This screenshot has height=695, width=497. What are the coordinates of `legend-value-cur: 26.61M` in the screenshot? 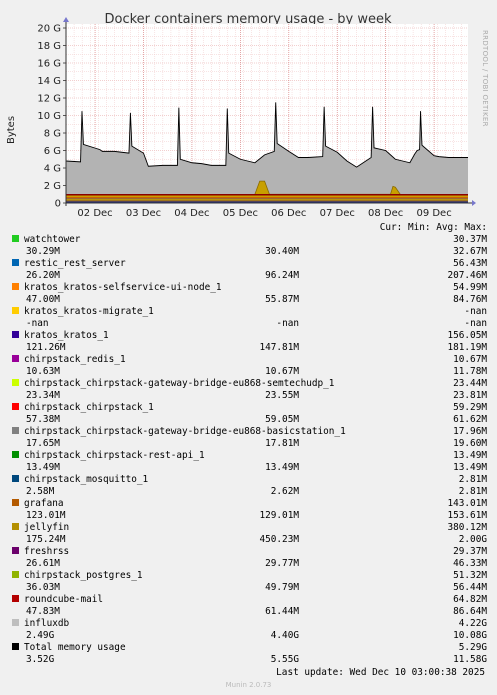 It's located at (43, 563).